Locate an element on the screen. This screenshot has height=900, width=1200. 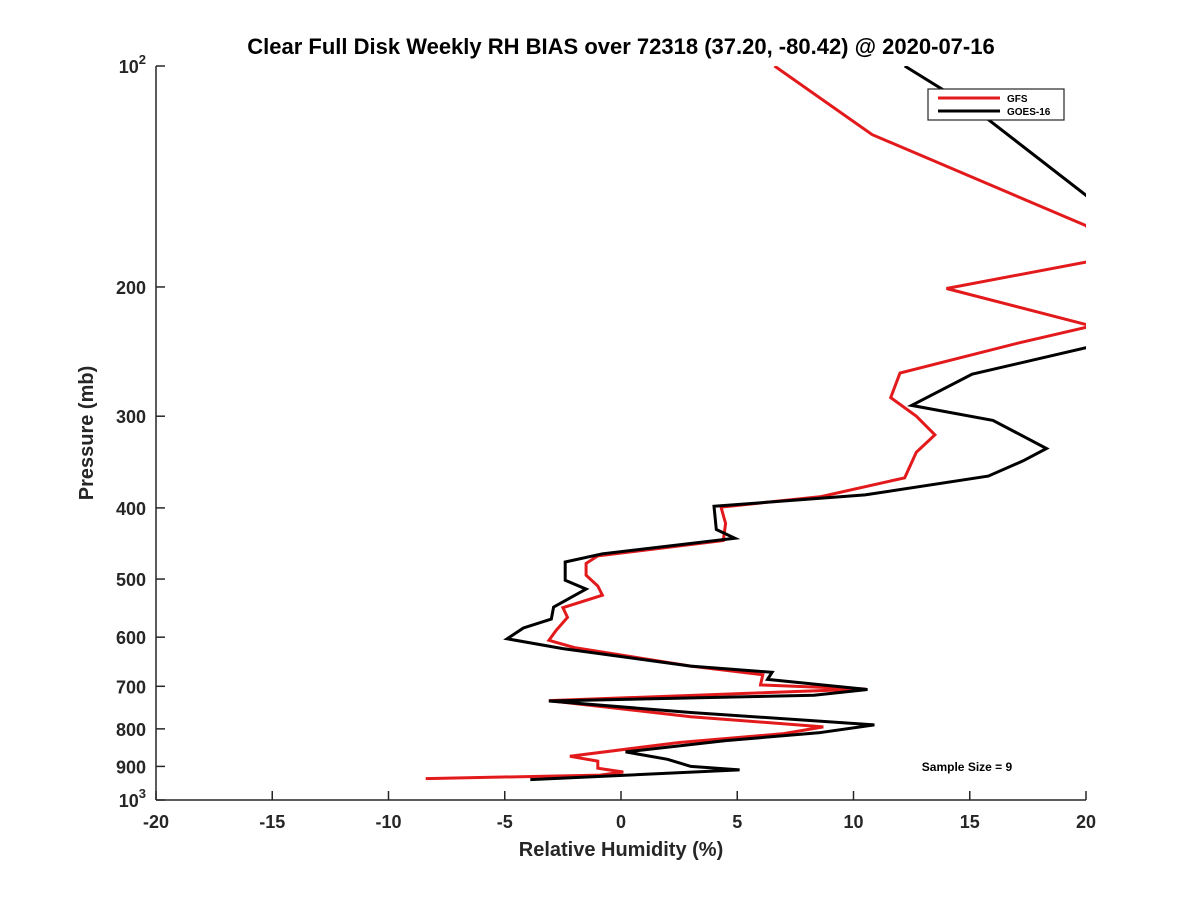
legend-label-gfs: GFS is located at coordinates (1017, 99).